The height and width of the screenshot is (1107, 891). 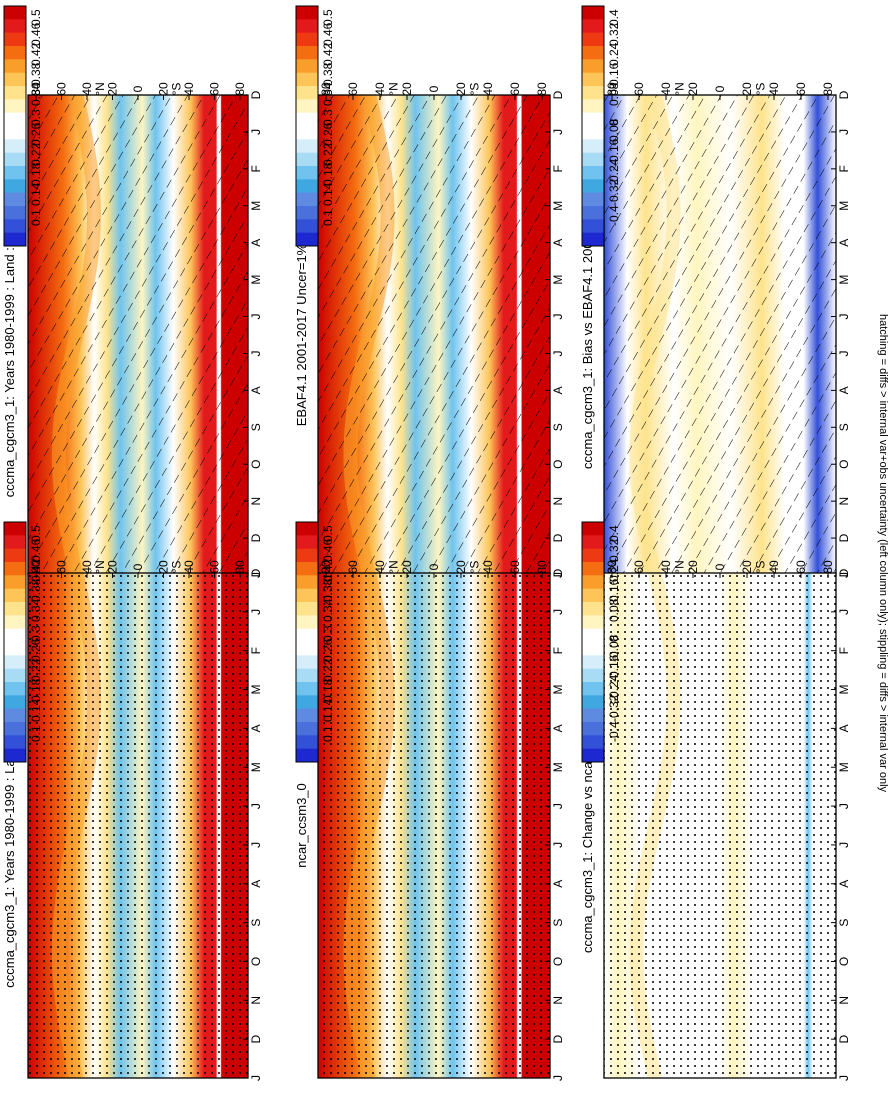 I want to click on stippling-overlay, so click(x=434, y=825).